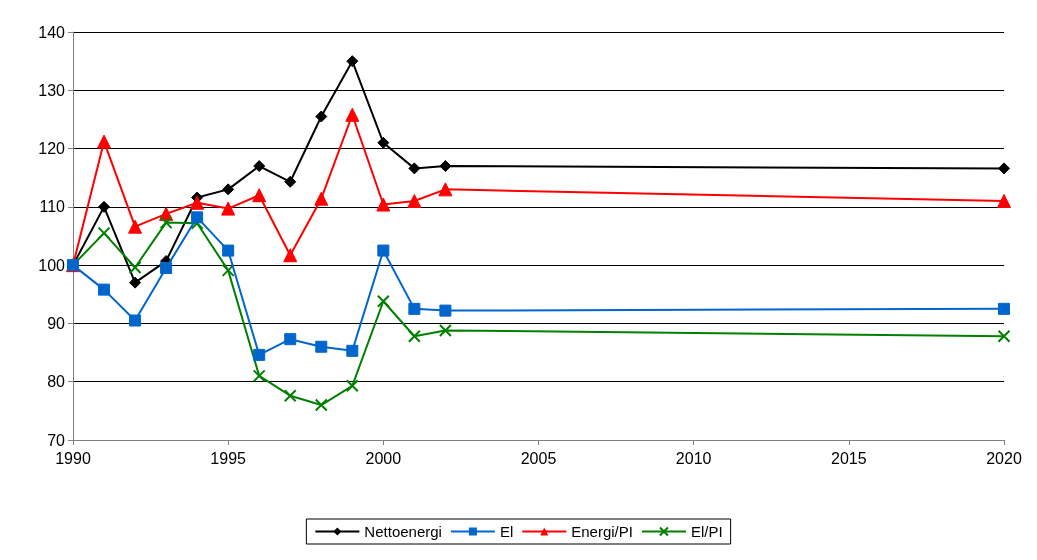 Image resolution: width=1037 pixels, height=560 pixels. What do you see at coordinates (52, 207) in the screenshot?
I see `y-tick-label: 110` at bounding box center [52, 207].